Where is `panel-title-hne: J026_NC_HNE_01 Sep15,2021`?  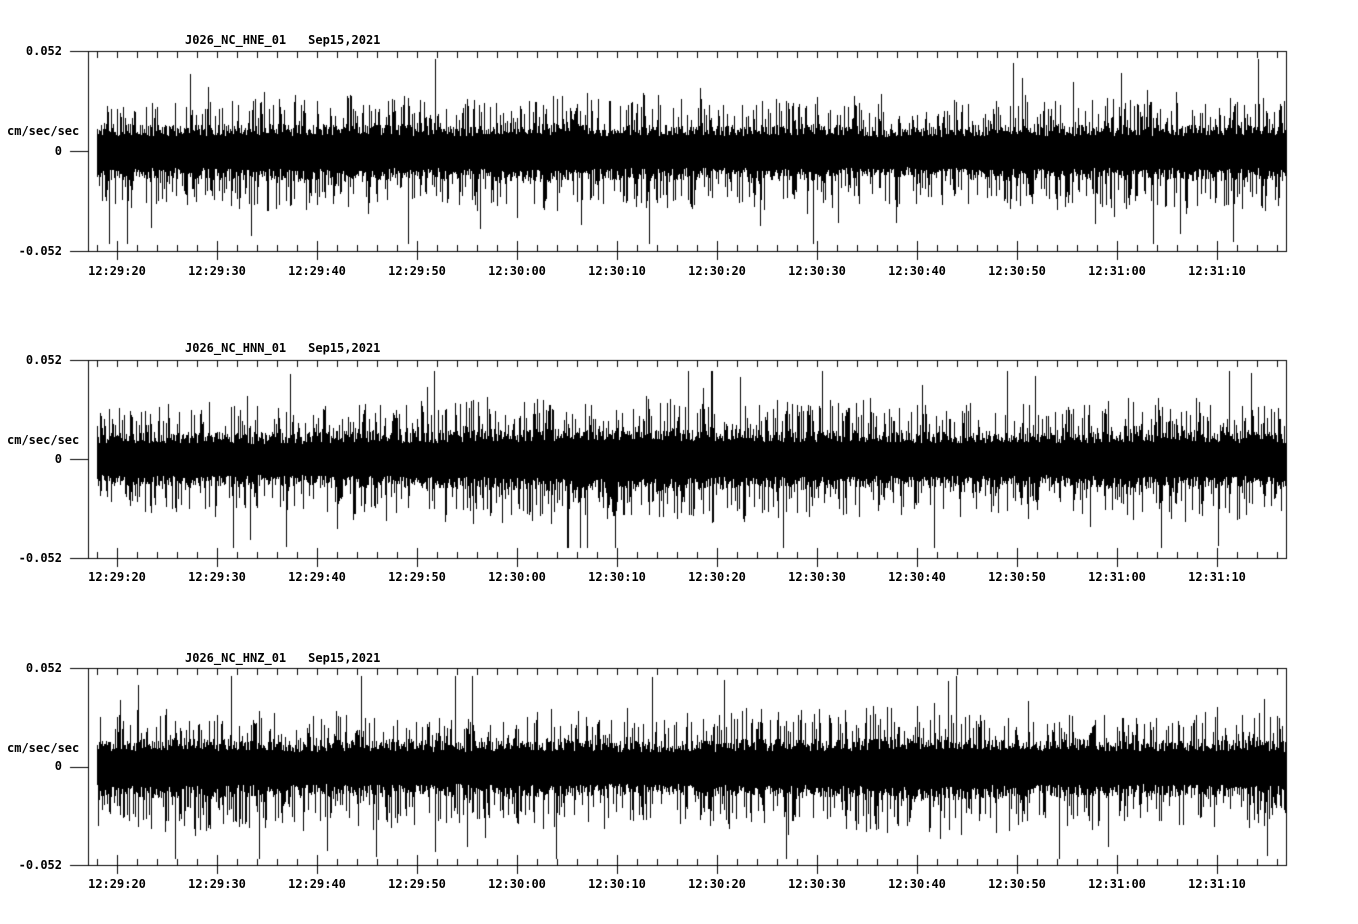
panel-title-hne: J026_NC_HNE_01 Sep15,2021 is located at coordinates (282, 40).